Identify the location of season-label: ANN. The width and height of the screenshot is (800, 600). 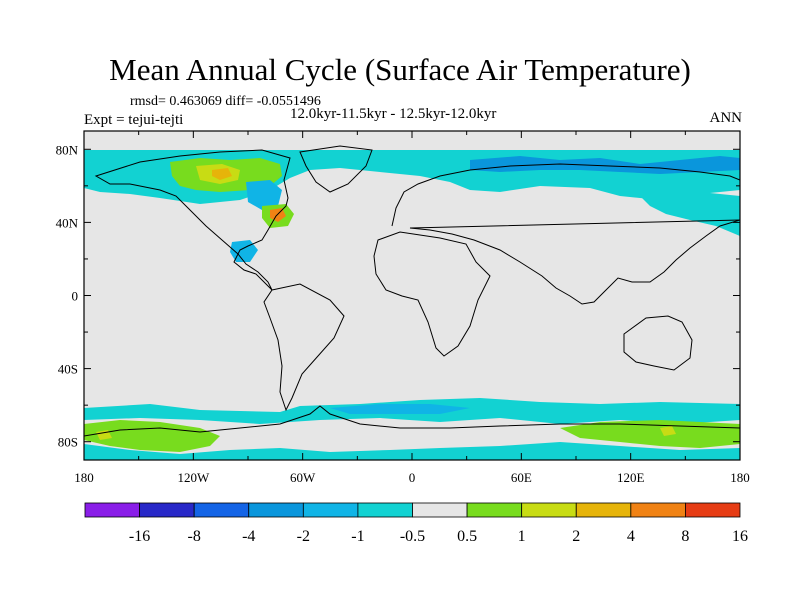
(726, 118).